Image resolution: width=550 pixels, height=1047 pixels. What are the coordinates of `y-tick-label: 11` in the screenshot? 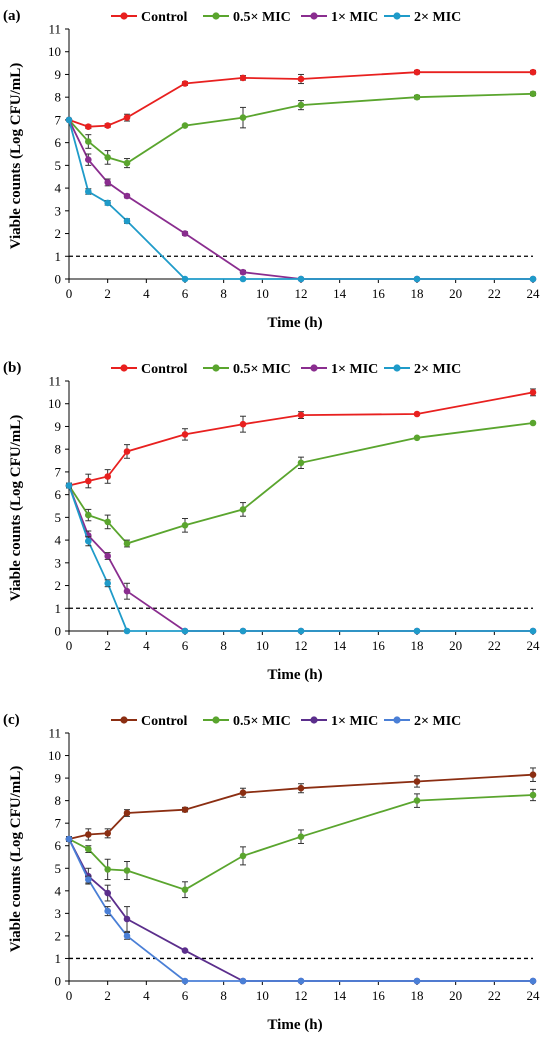 It's located at (54, 381).